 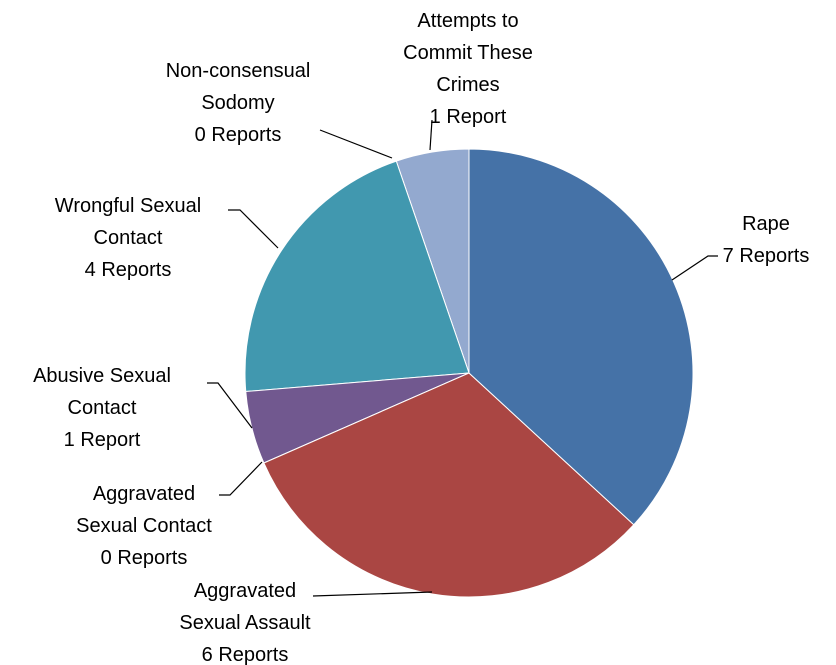 I want to click on slice-name: Non-consensual Sodomy, so click(x=238, y=87).